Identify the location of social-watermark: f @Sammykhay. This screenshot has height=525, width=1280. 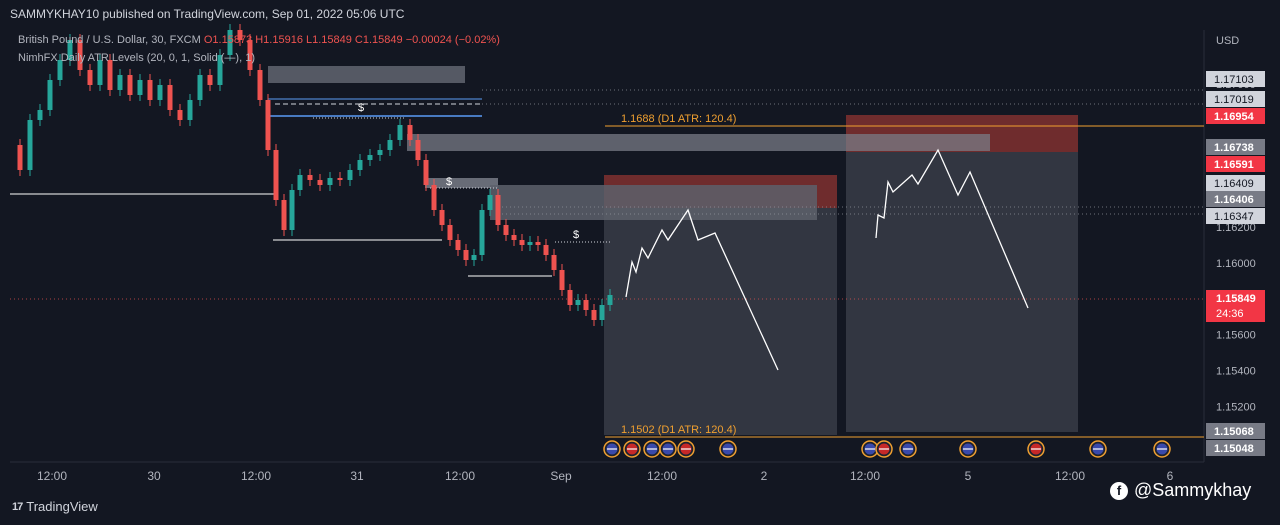
(1180, 490).